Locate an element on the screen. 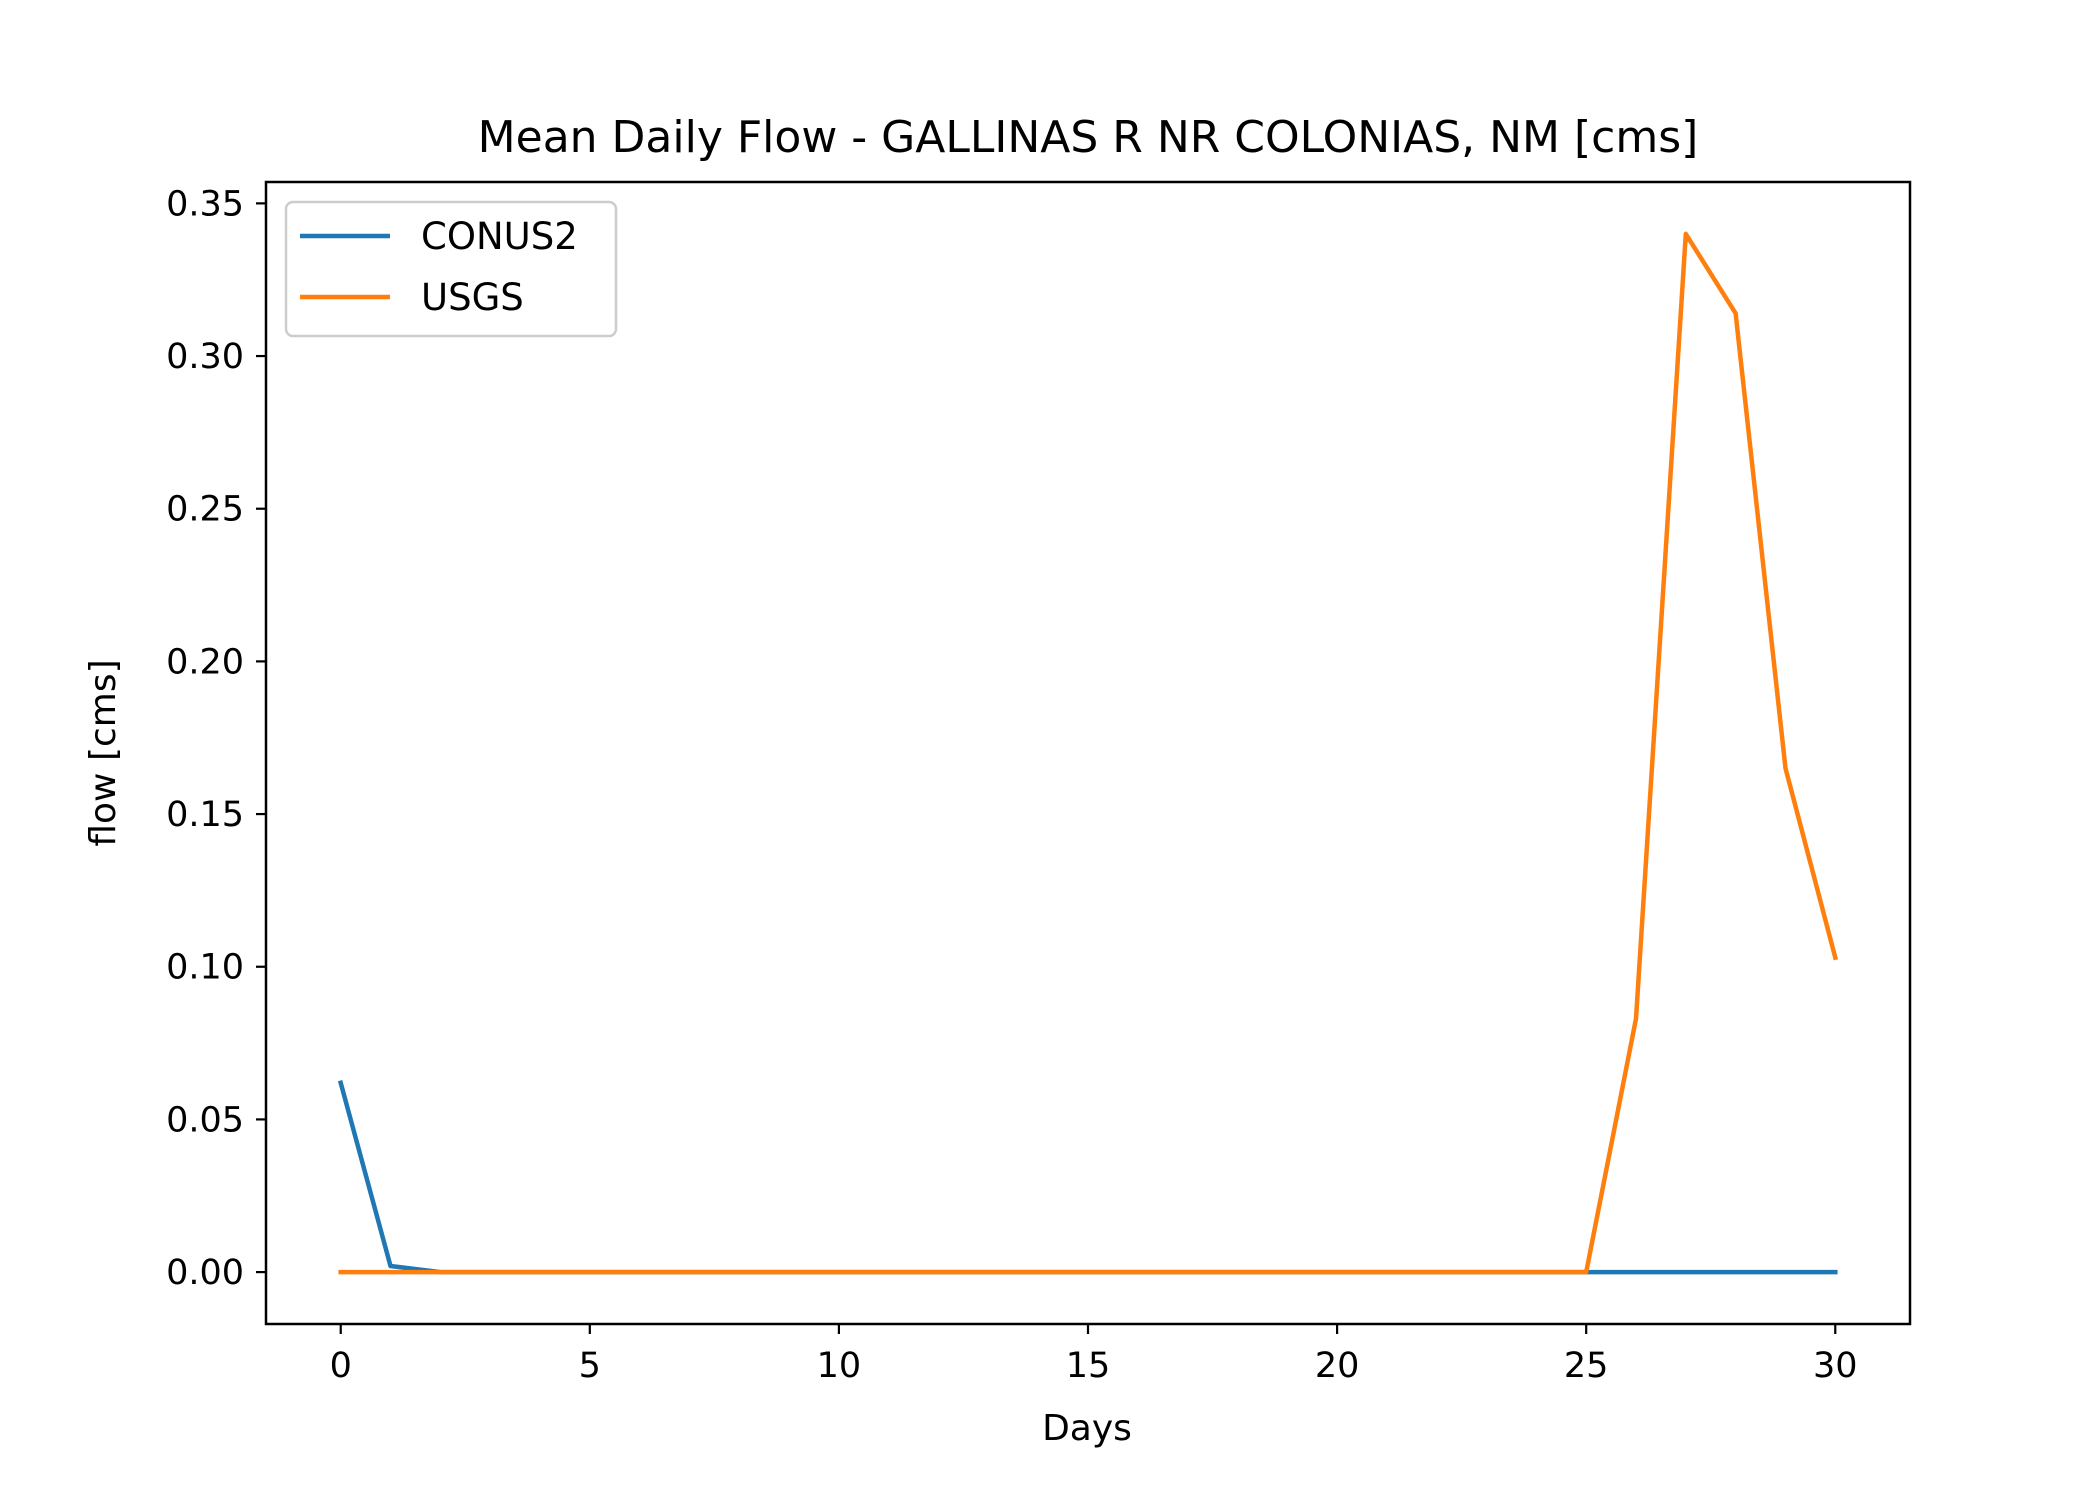  x-axis-label: Days is located at coordinates (1087, 1428).